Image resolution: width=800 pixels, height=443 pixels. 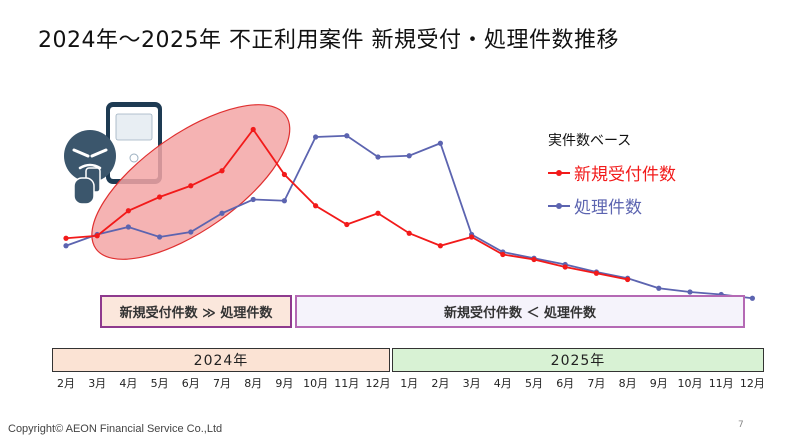 What do you see at coordinates (741, 425) in the screenshot?
I see `page-number: 7` at bounding box center [741, 425].